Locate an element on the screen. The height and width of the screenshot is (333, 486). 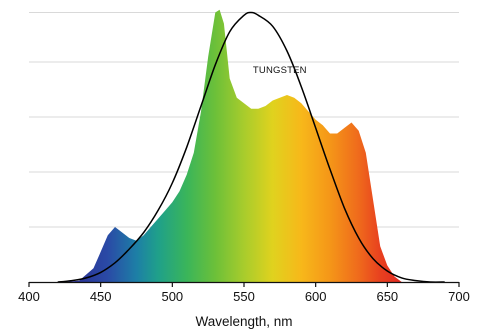
x-tick-label-400: 400 is located at coordinates (29, 296).